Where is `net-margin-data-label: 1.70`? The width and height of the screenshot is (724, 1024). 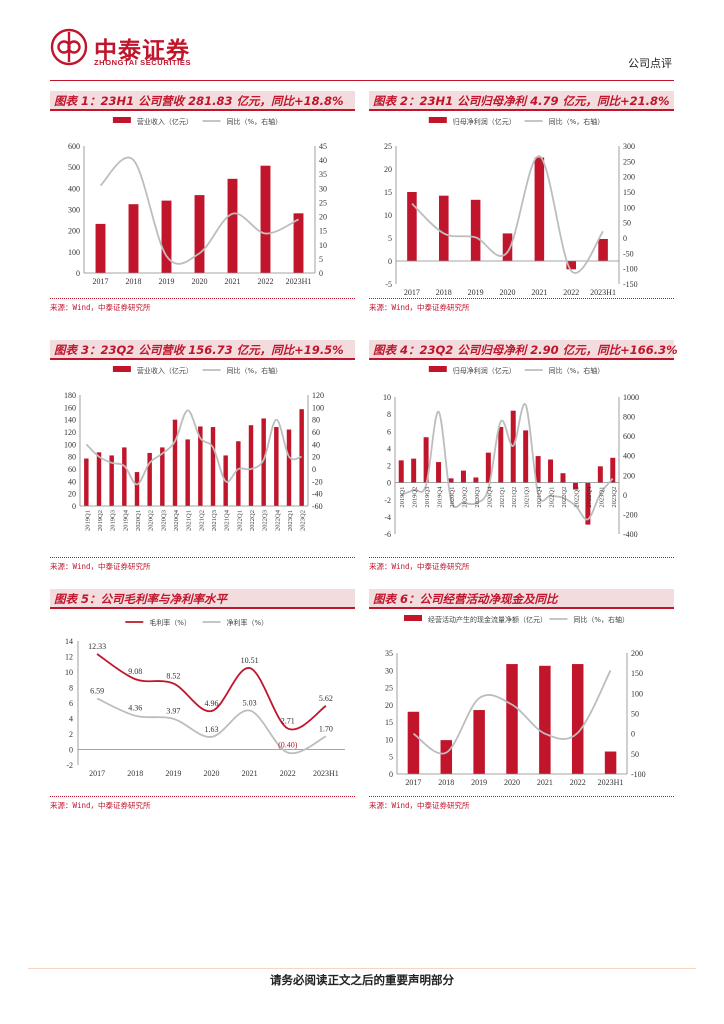 net-margin-data-label: 1.70 is located at coordinates (326, 728).